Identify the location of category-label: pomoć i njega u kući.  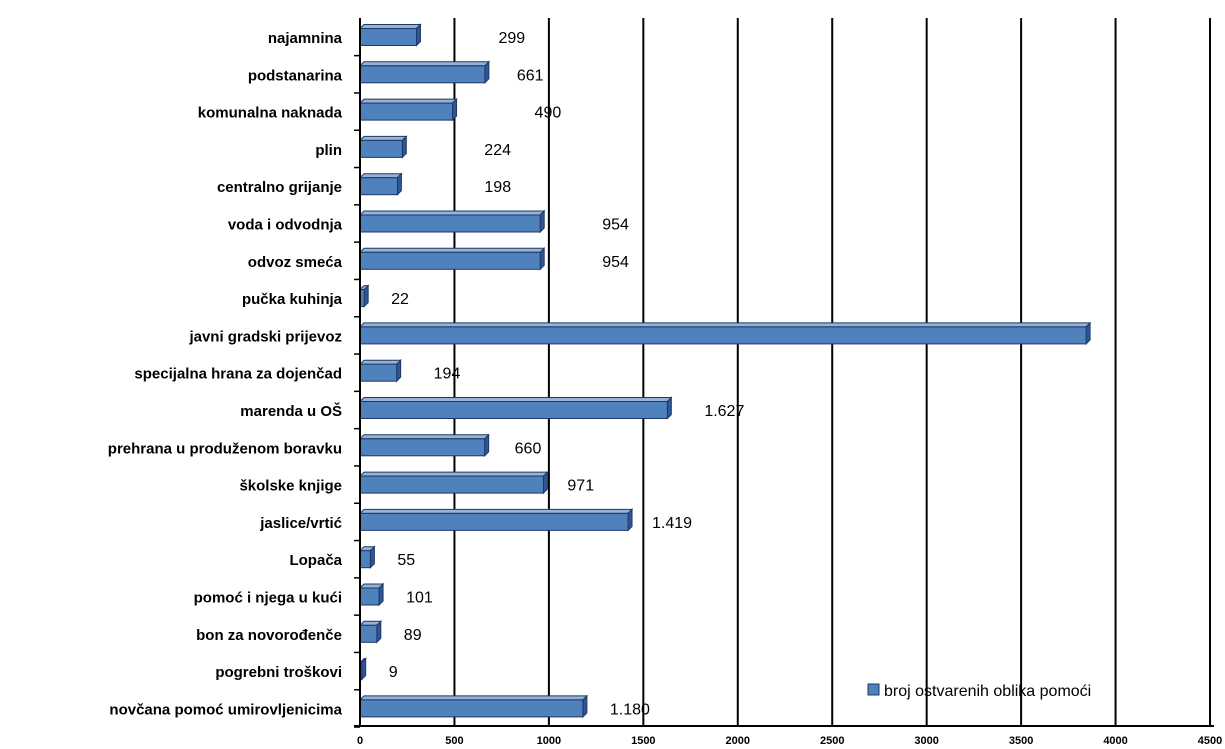
(268, 598).